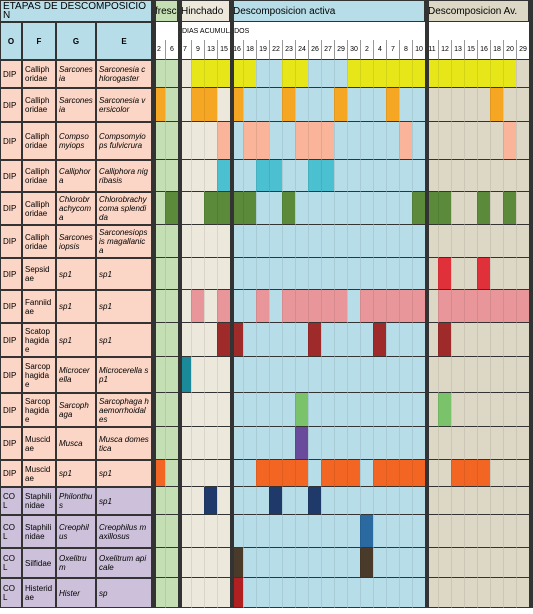 The height and width of the screenshot is (614, 533). What do you see at coordinates (470, 50) in the screenshot?
I see `day-number: 15` at bounding box center [470, 50].